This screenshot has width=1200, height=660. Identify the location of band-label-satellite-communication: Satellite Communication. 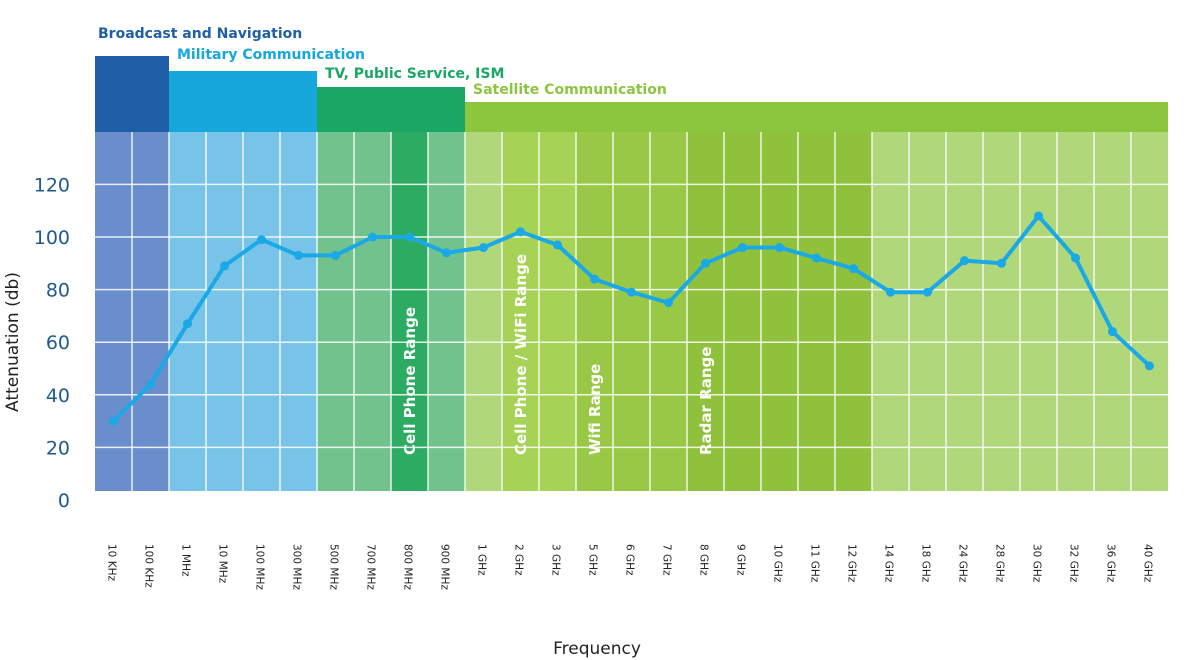
(570, 90).